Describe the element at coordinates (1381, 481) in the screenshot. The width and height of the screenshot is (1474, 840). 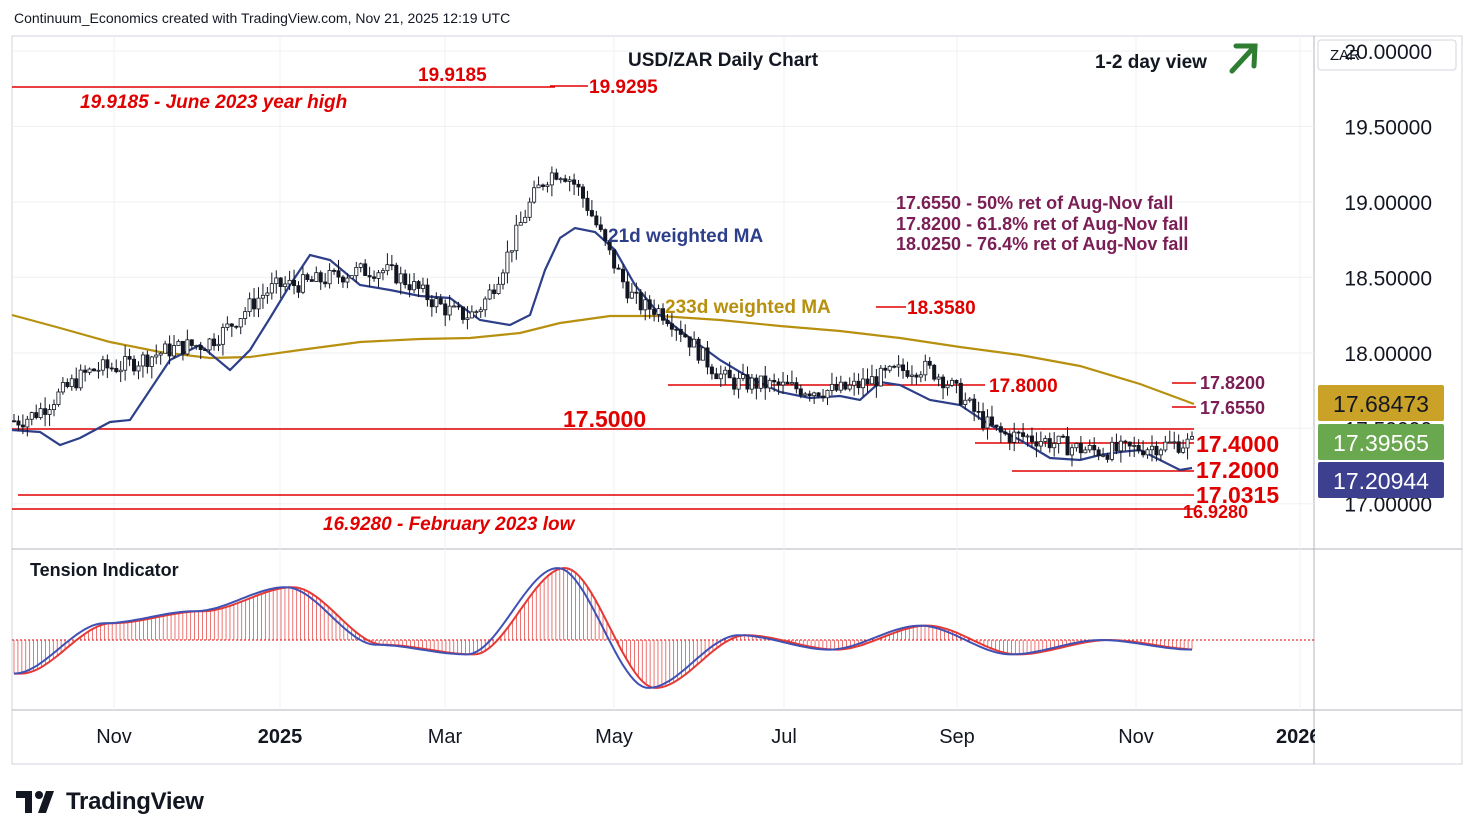
I see `svg-text: 17.20944` at that location.